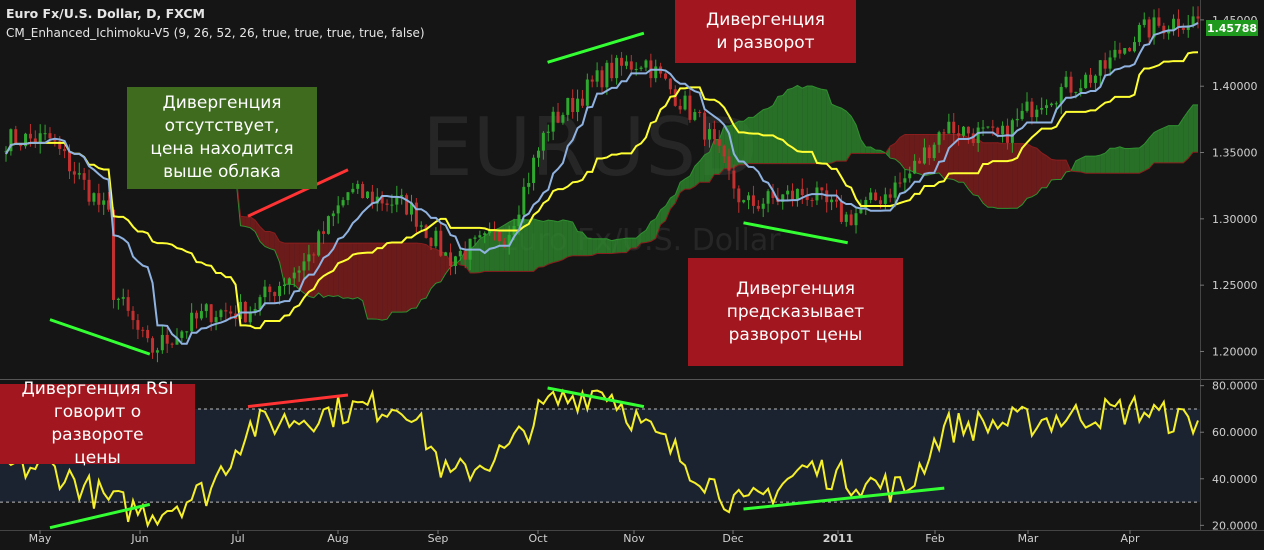 Image resolution: width=1264 pixels, height=550 pixels. What do you see at coordinates (1235, 525) in the screenshot?
I see `rsi-tick-label: 20.0000` at bounding box center [1235, 525].